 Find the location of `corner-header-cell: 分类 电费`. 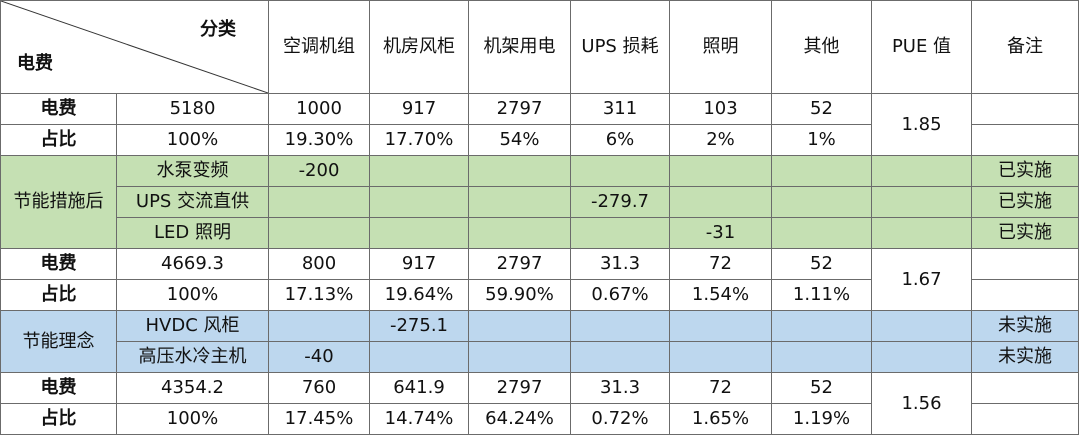

corner-header-cell: 分类 电费 is located at coordinates (134, 47).